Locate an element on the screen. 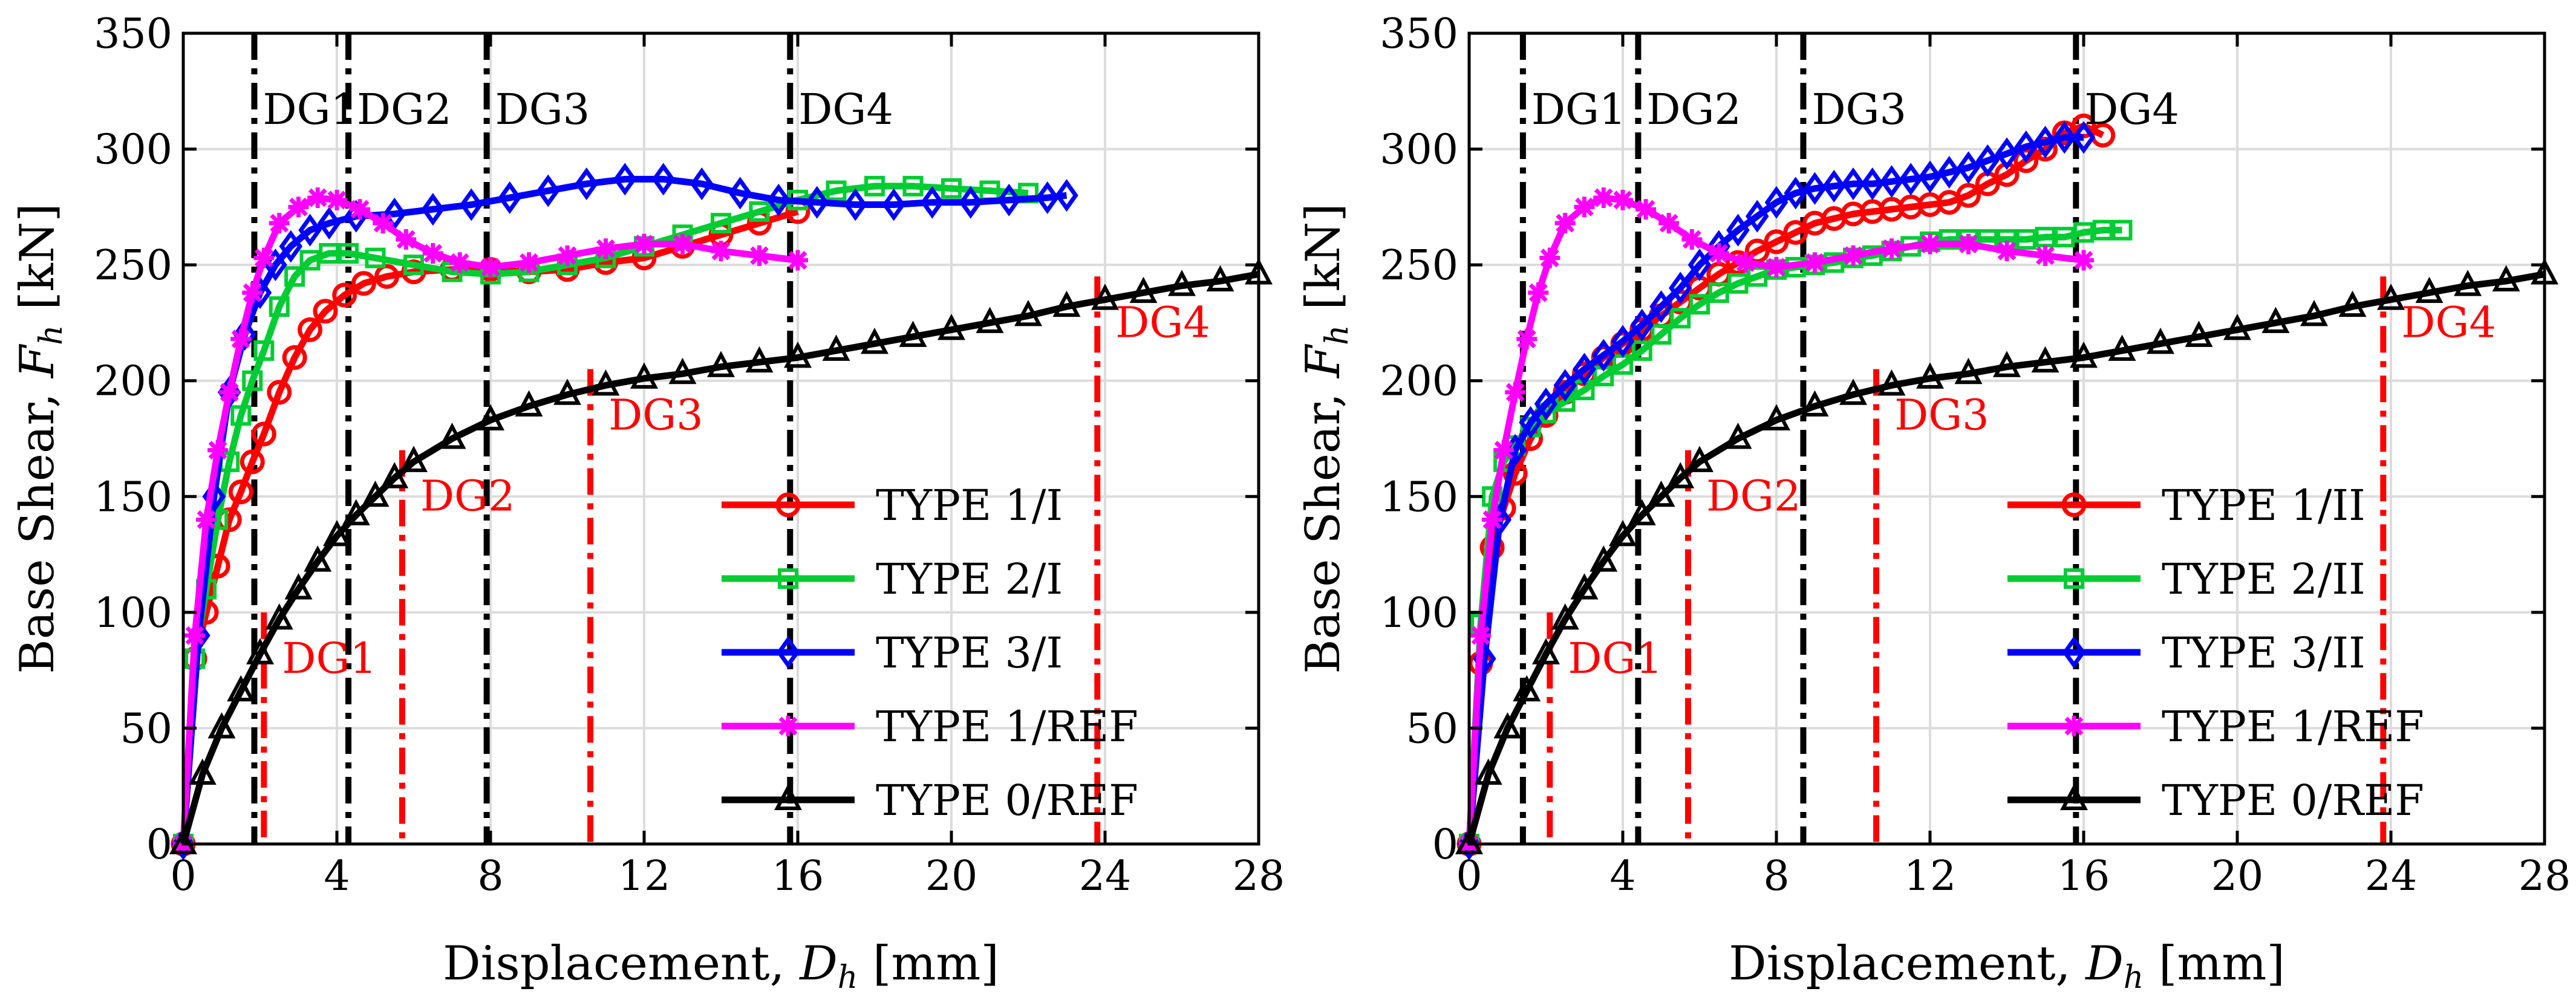  y-axis-label: Base Shear, Fh [kN] is located at coordinates (40, 438).